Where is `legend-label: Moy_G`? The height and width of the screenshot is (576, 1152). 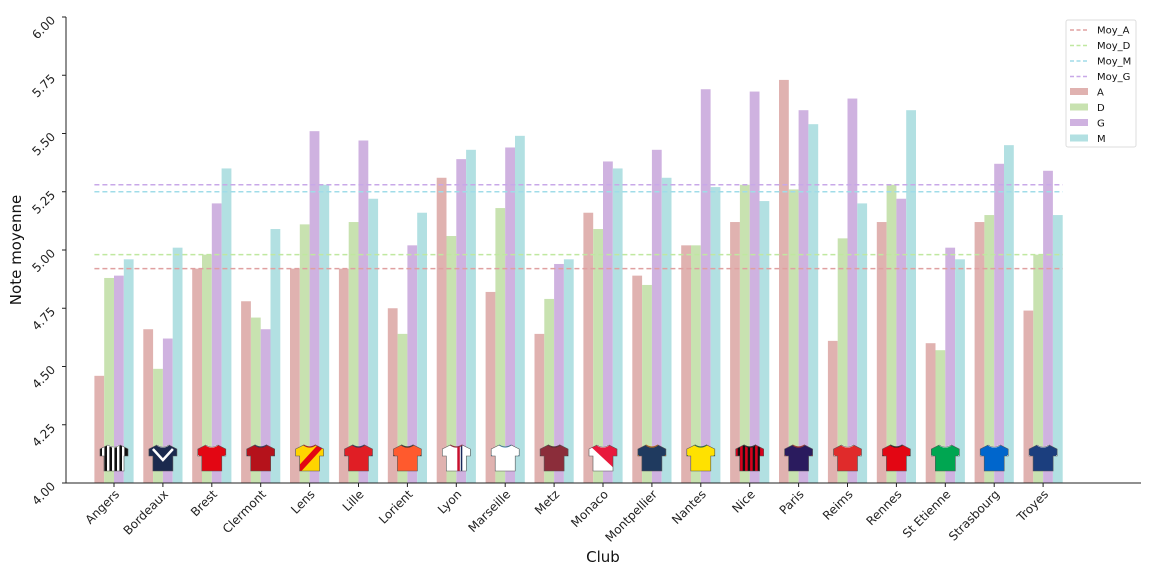 legend-label: Moy_G is located at coordinates (1113, 77).